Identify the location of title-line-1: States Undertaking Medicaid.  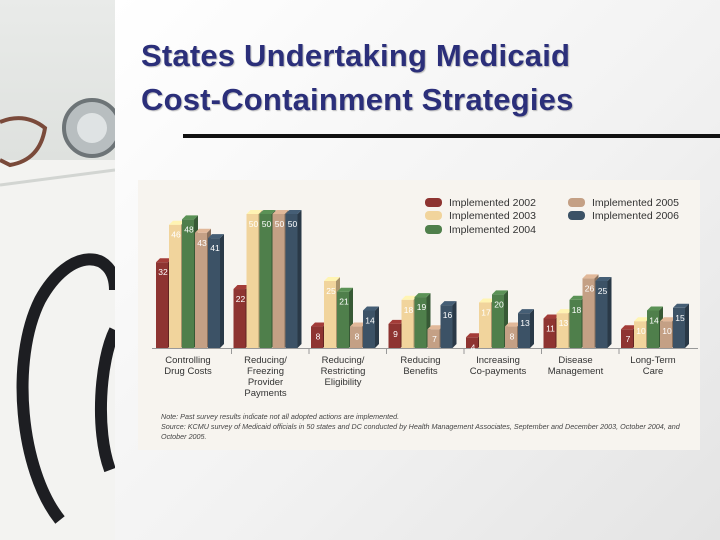
(356, 55).